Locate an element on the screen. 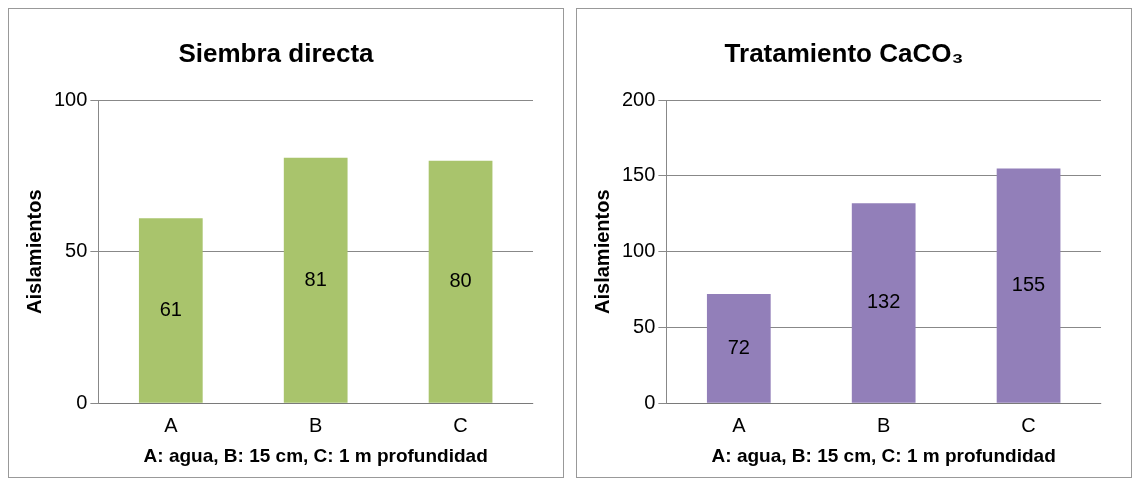  data-label: 132 is located at coordinates (884, 301).